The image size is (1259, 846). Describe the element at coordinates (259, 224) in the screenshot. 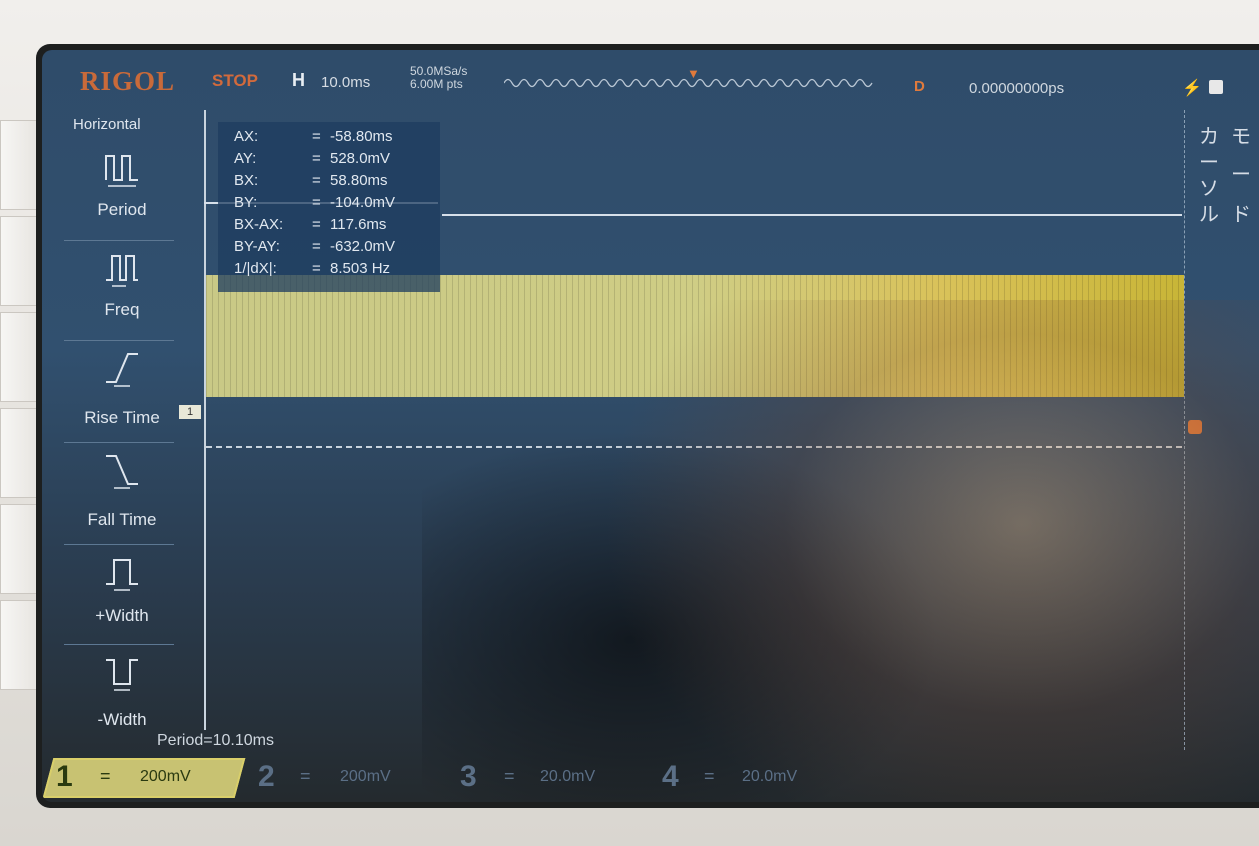

I see `cursor-label: BX-AX:` at that location.